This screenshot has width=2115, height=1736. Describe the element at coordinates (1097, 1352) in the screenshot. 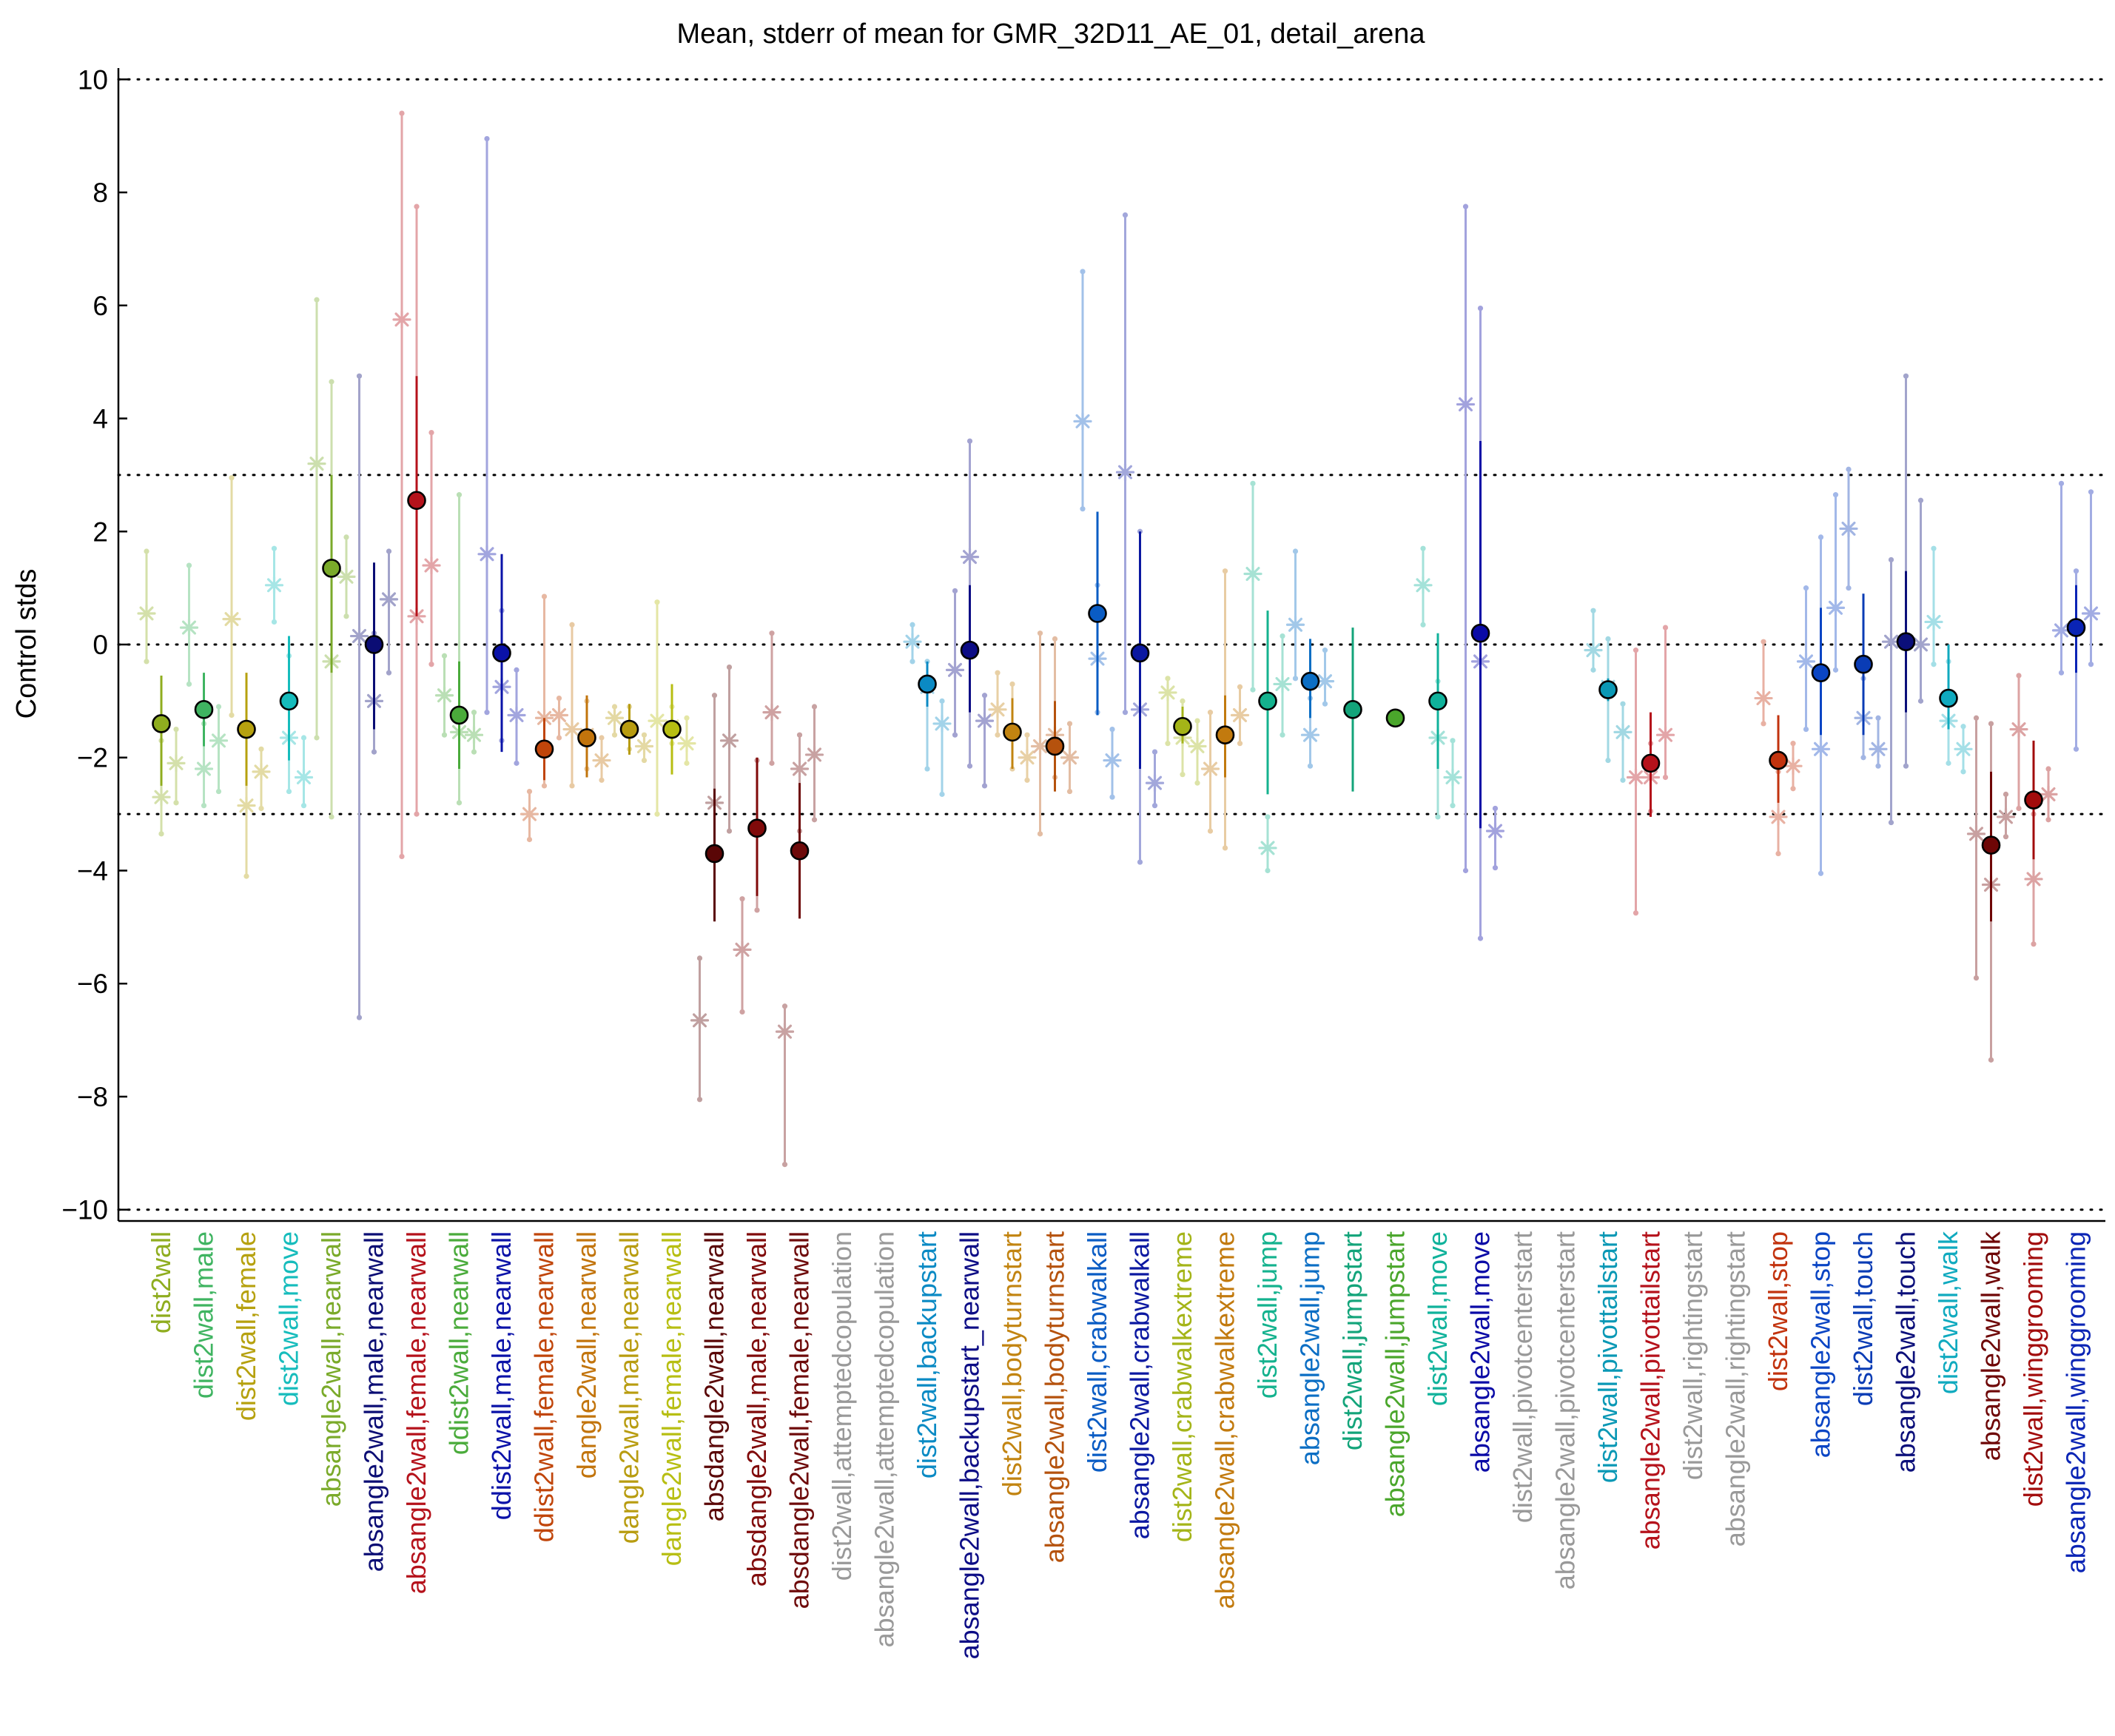

I see `x-tick-label: dist2wall,crabwalkall` at that location.